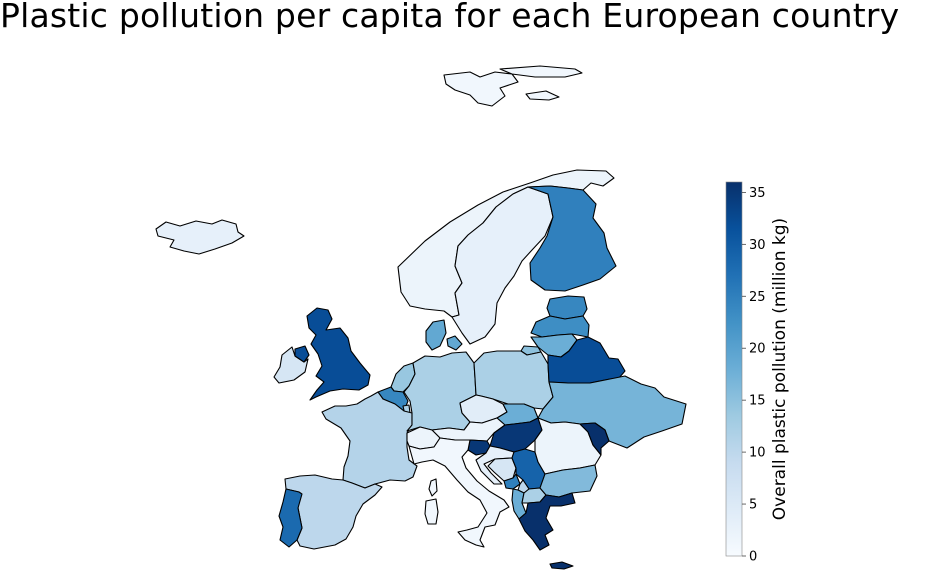  What do you see at coordinates (459, 492) in the screenshot?
I see `region-italy` at bounding box center [459, 492].